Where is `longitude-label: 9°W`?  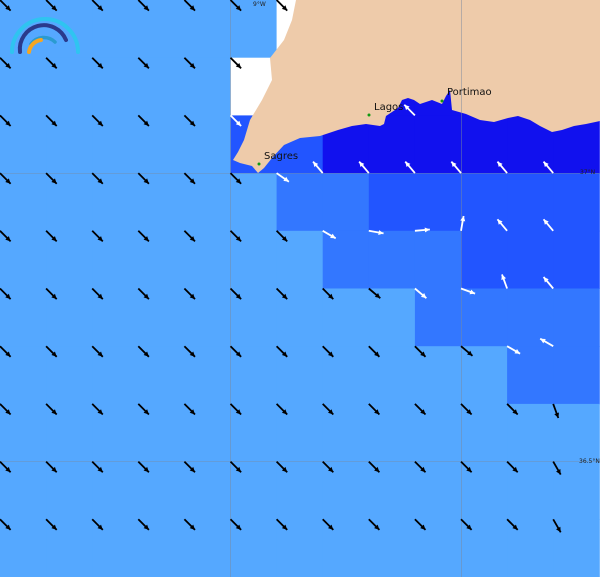 longitude-label: 9°W is located at coordinates (259, 4).